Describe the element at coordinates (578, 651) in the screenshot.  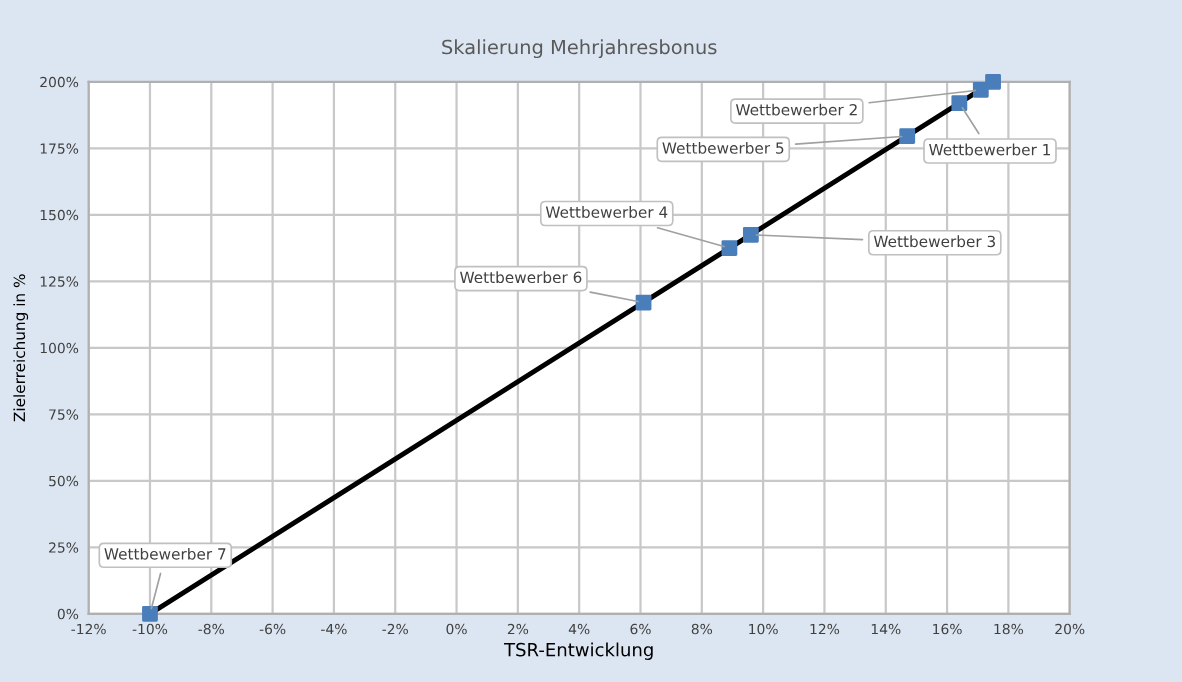
I see `x-axis-title: TSR-Entwicklung` at that location.